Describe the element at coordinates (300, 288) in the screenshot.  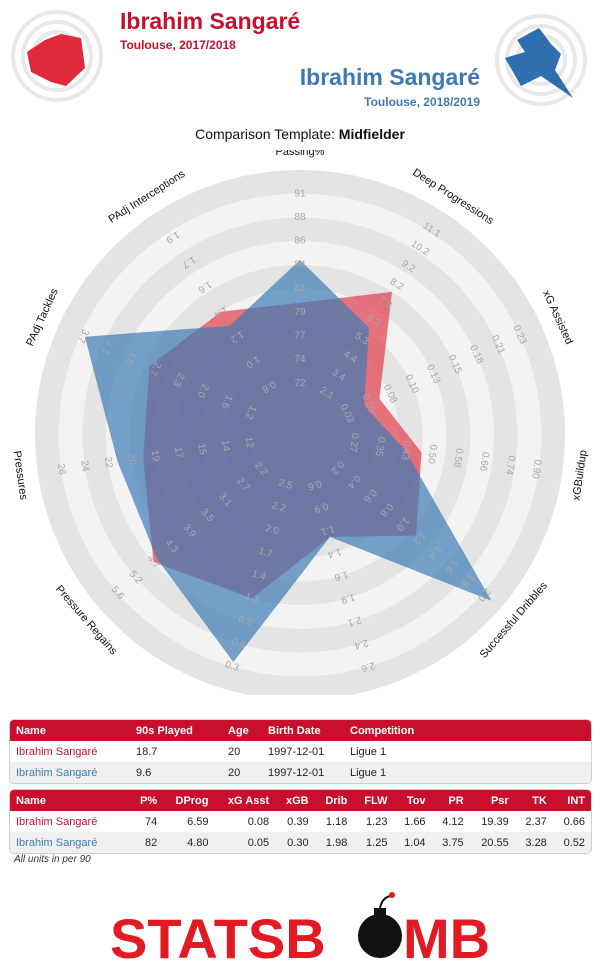
I see `tick-label: 81` at that location.